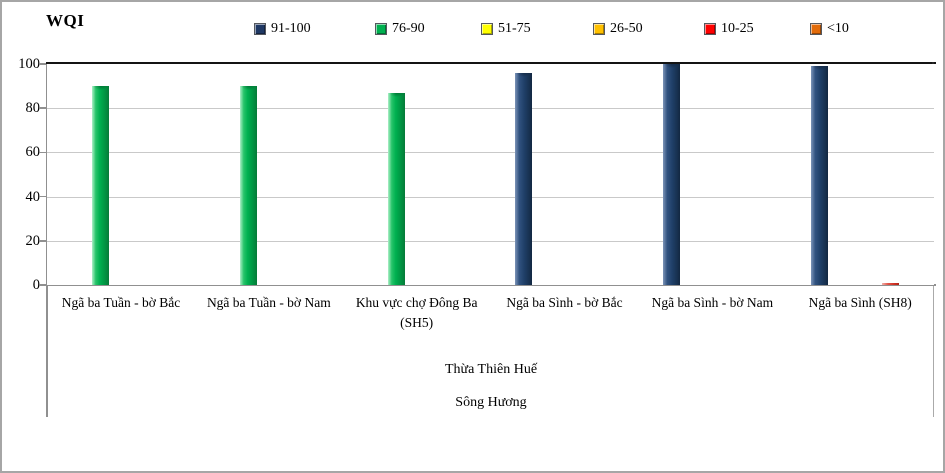 This screenshot has height=473, width=945. Describe the element at coordinates (933, 351) in the screenshot. I see `category-right-border` at that location.